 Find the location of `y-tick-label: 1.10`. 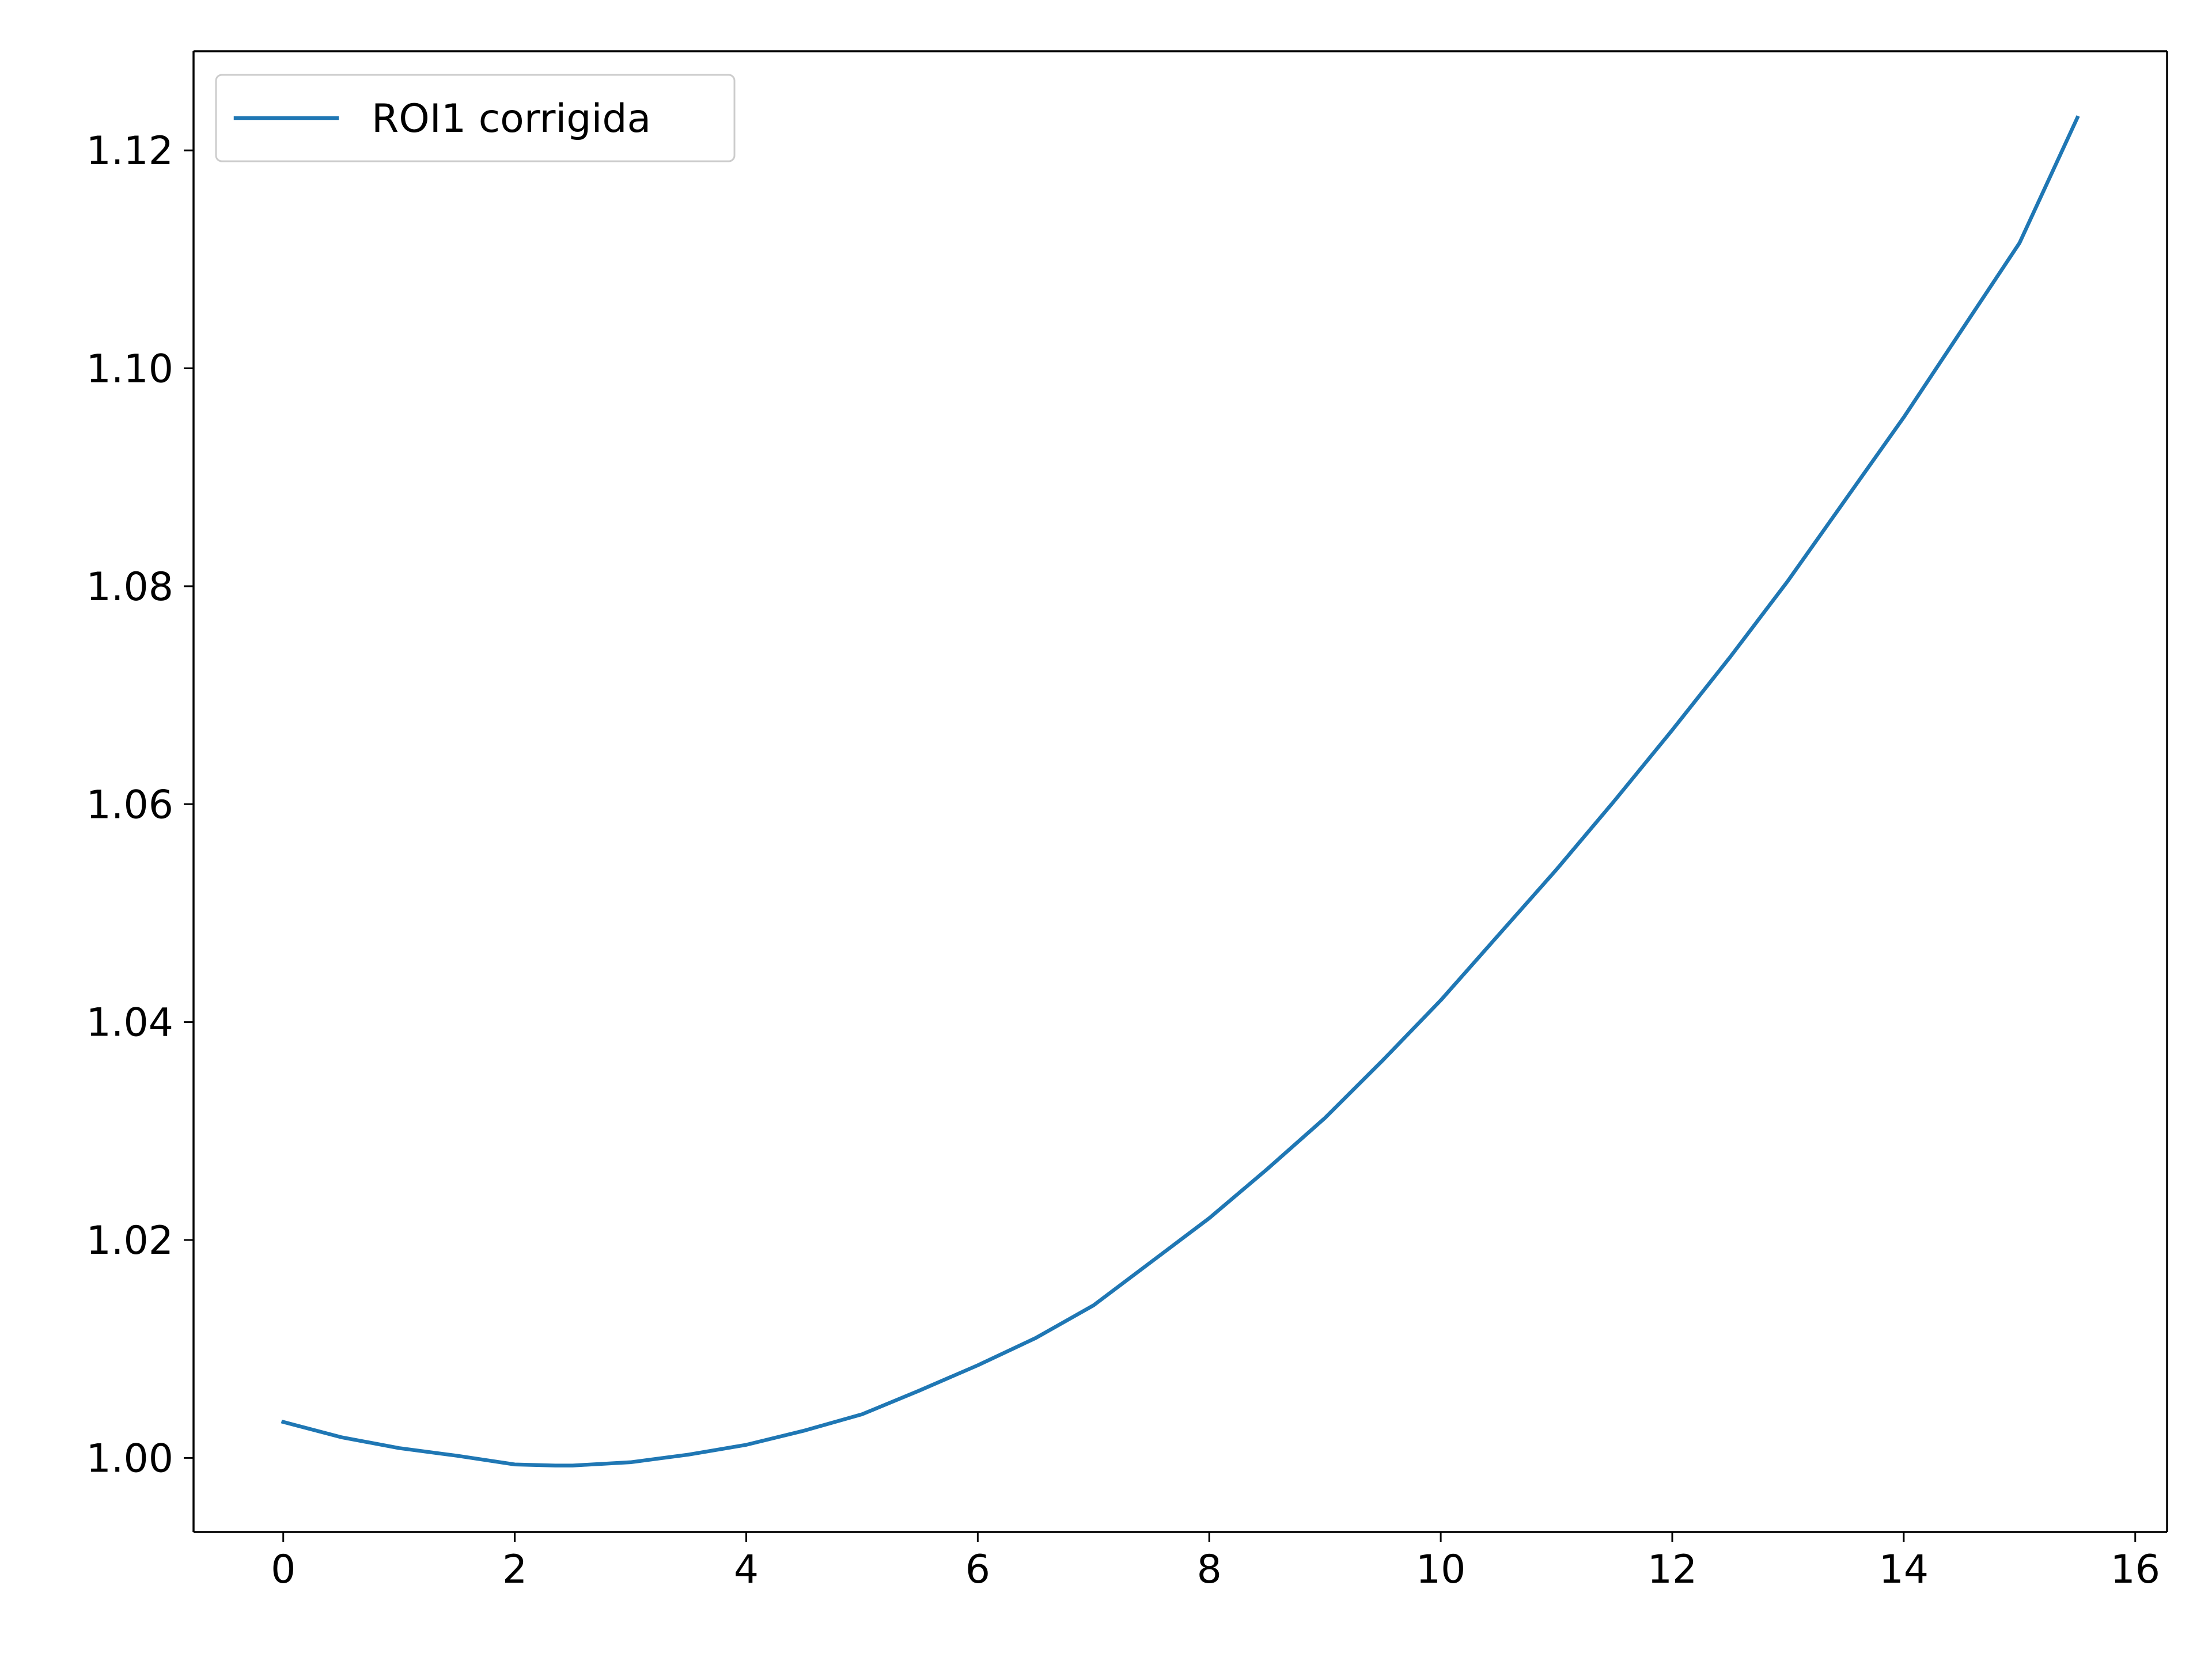

y-tick-label: 1.10 is located at coordinates (129, 369).